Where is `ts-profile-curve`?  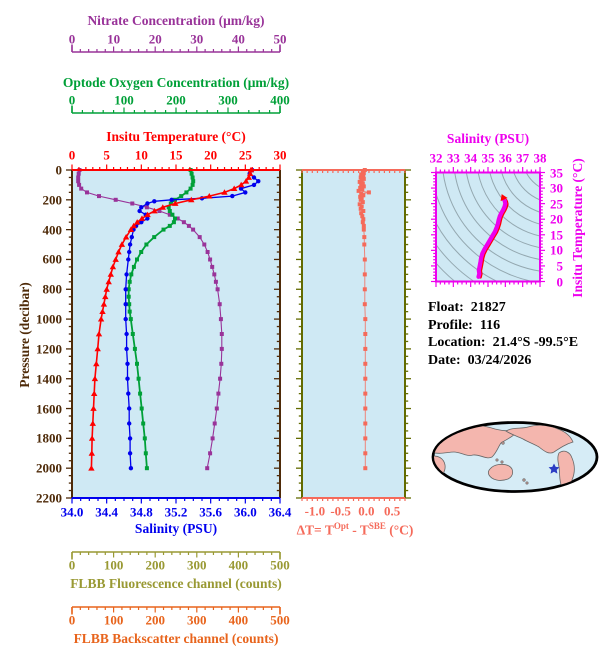 ts-profile-curve is located at coordinates (492, 236).